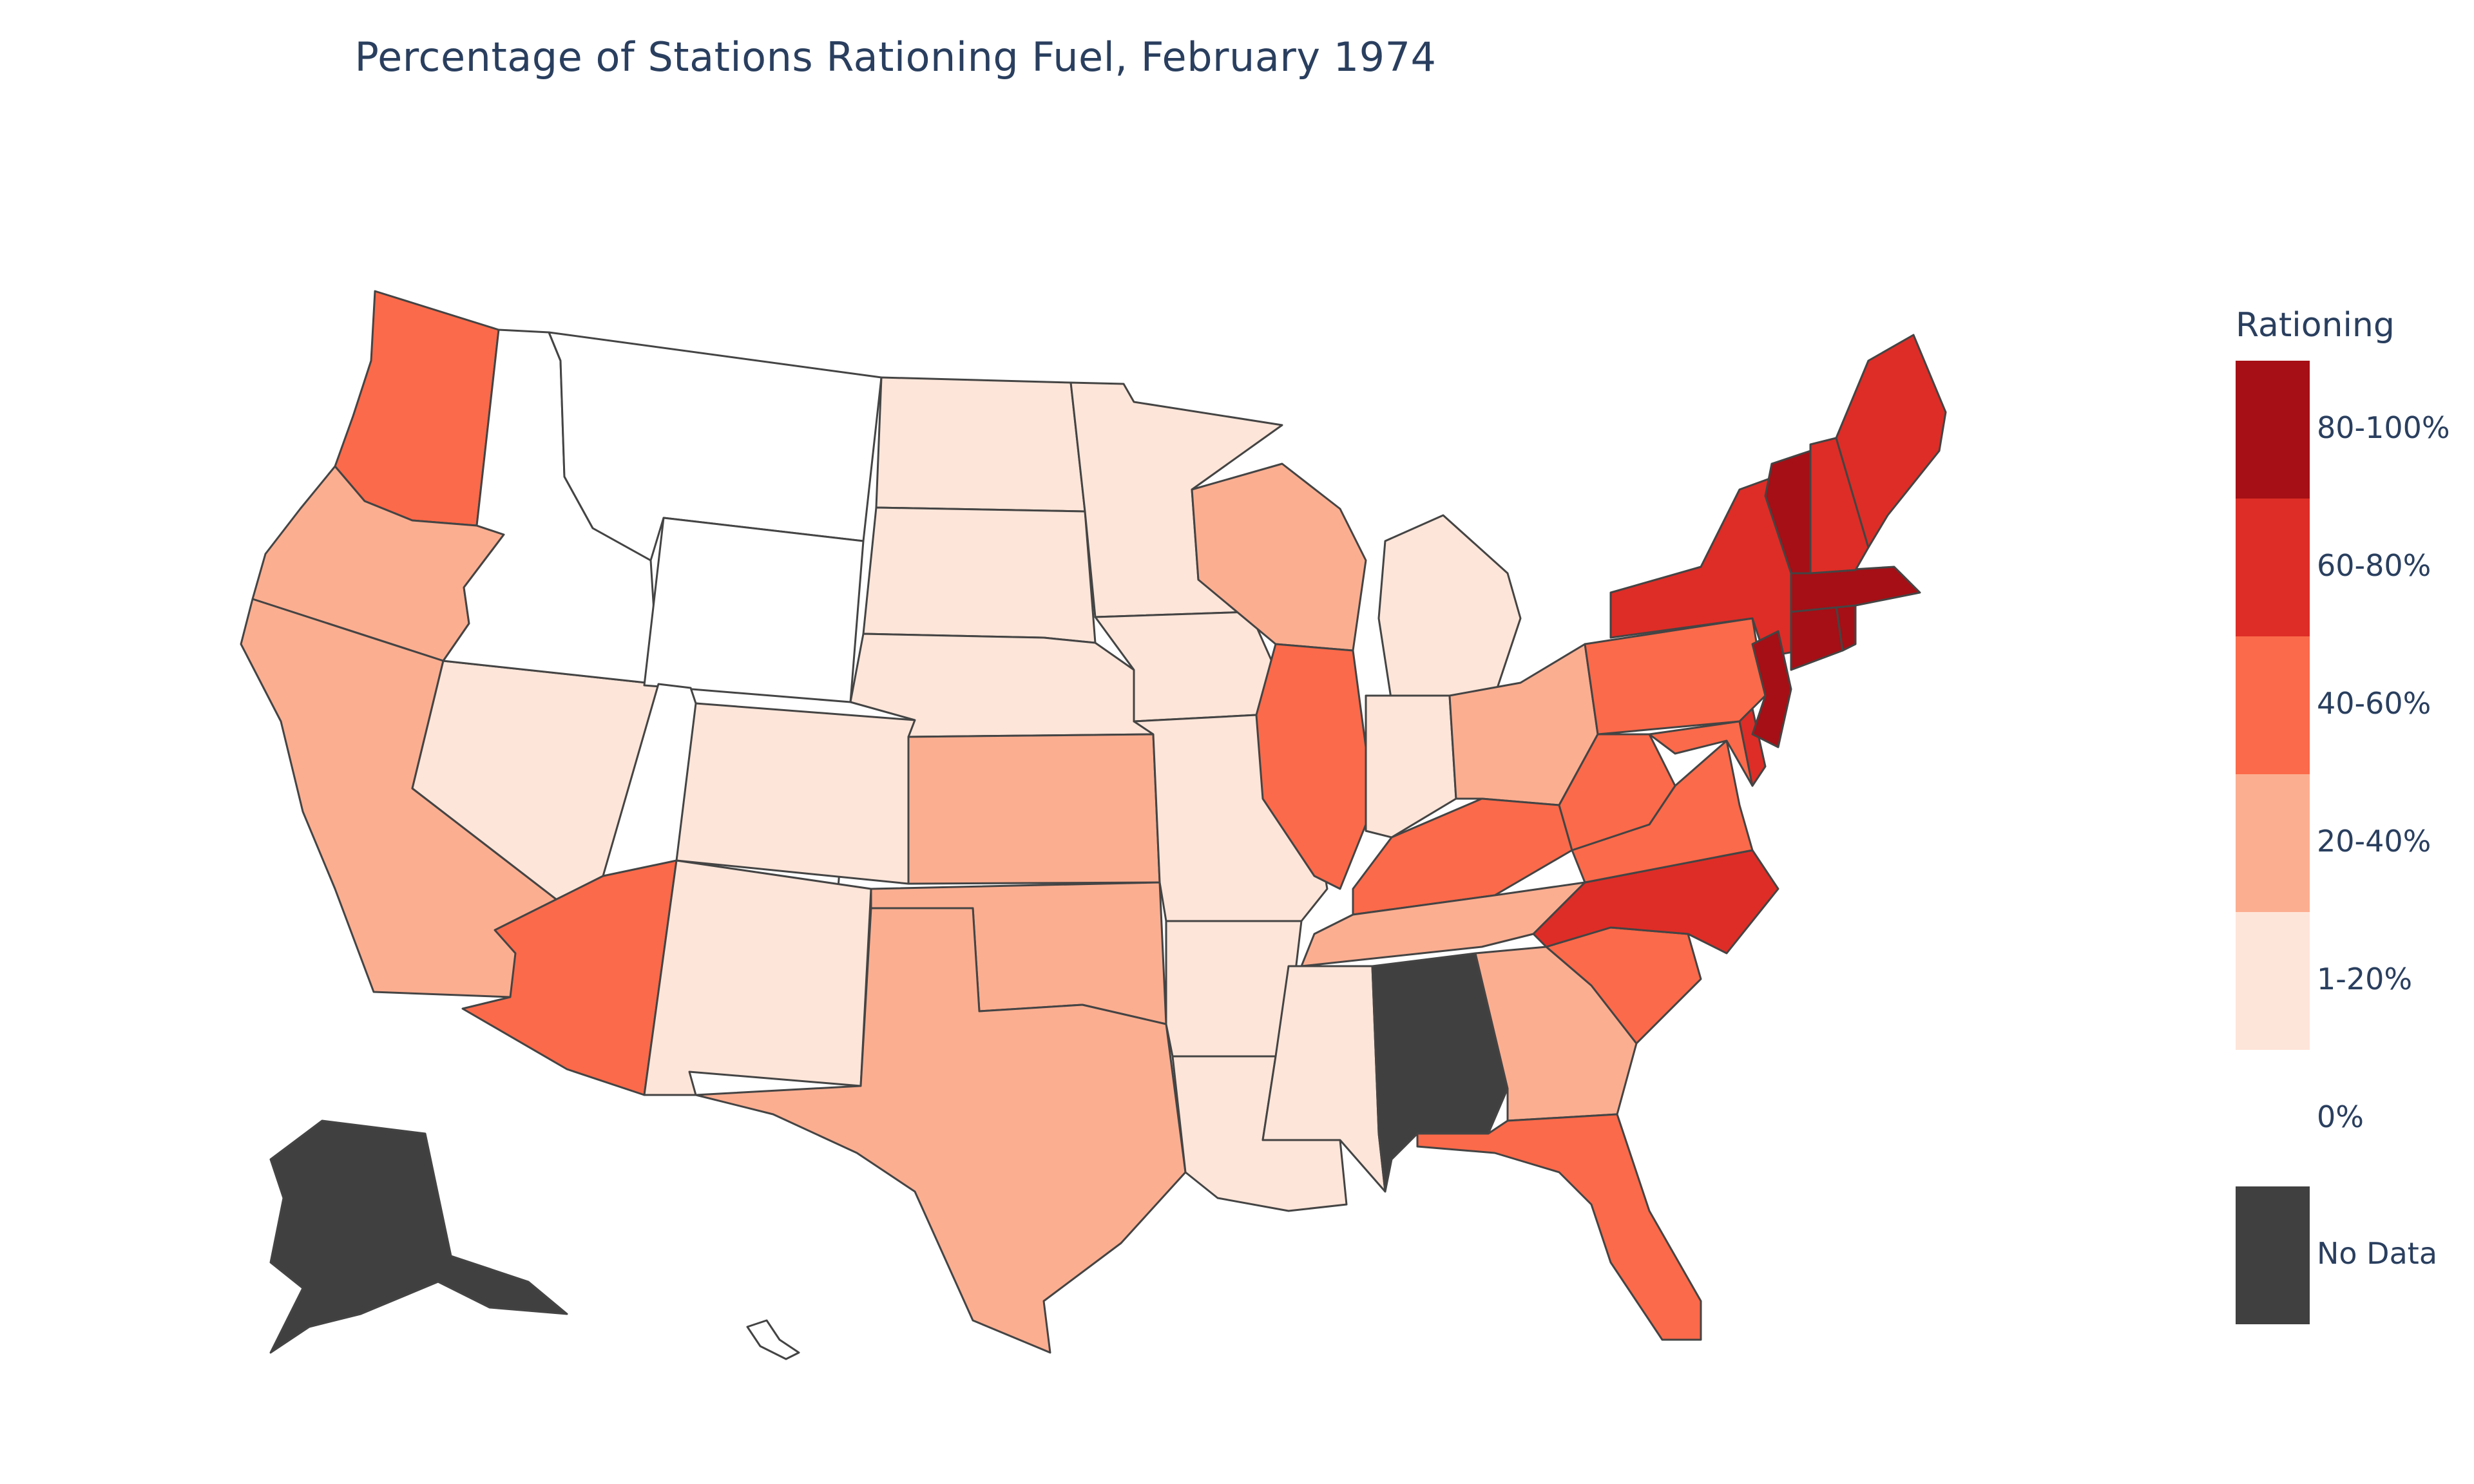 This screenshot has width=2474, height=1484. Describe the element at coordinates (2273, 430) in the screenshot. I see `legend-swatch-80-100-` at that location.